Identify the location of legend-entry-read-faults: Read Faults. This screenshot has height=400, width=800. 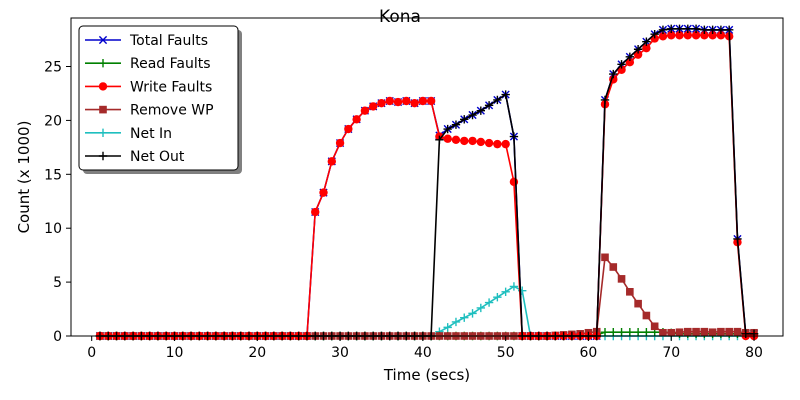
(148, 64).